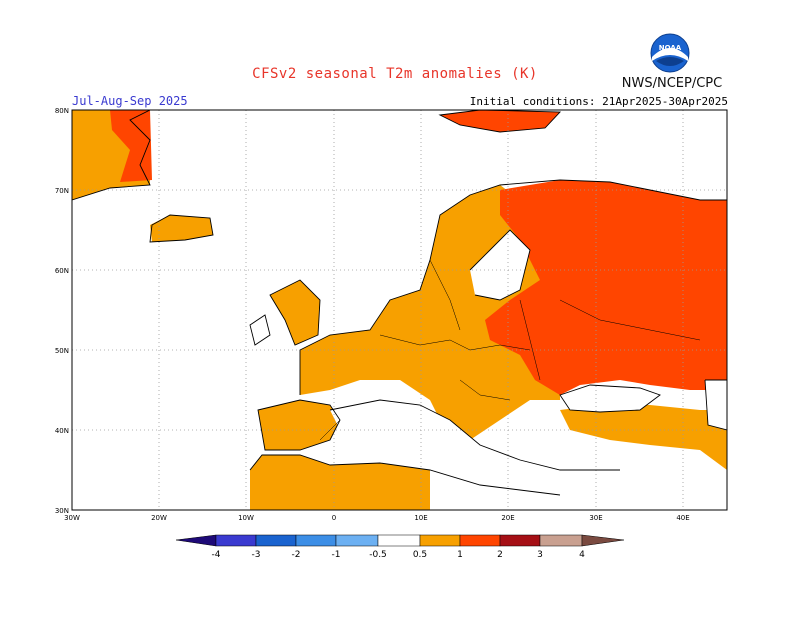 This screenshot has width=800, height=618. I want to click on lon-label: 0, so click(334, 518).